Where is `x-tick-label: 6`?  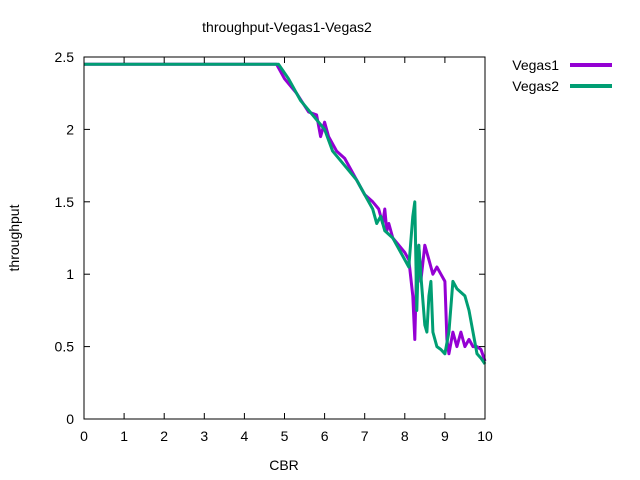 x-tick-label: 6 is located at coordinates (325, 436).